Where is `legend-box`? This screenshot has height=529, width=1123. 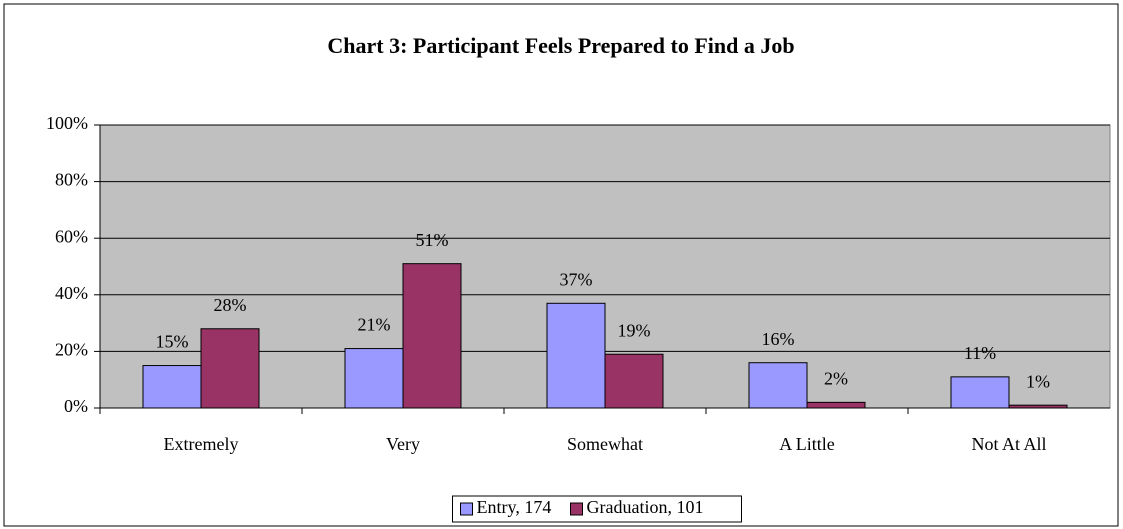
legend-box is located at coordinates (597, 509).